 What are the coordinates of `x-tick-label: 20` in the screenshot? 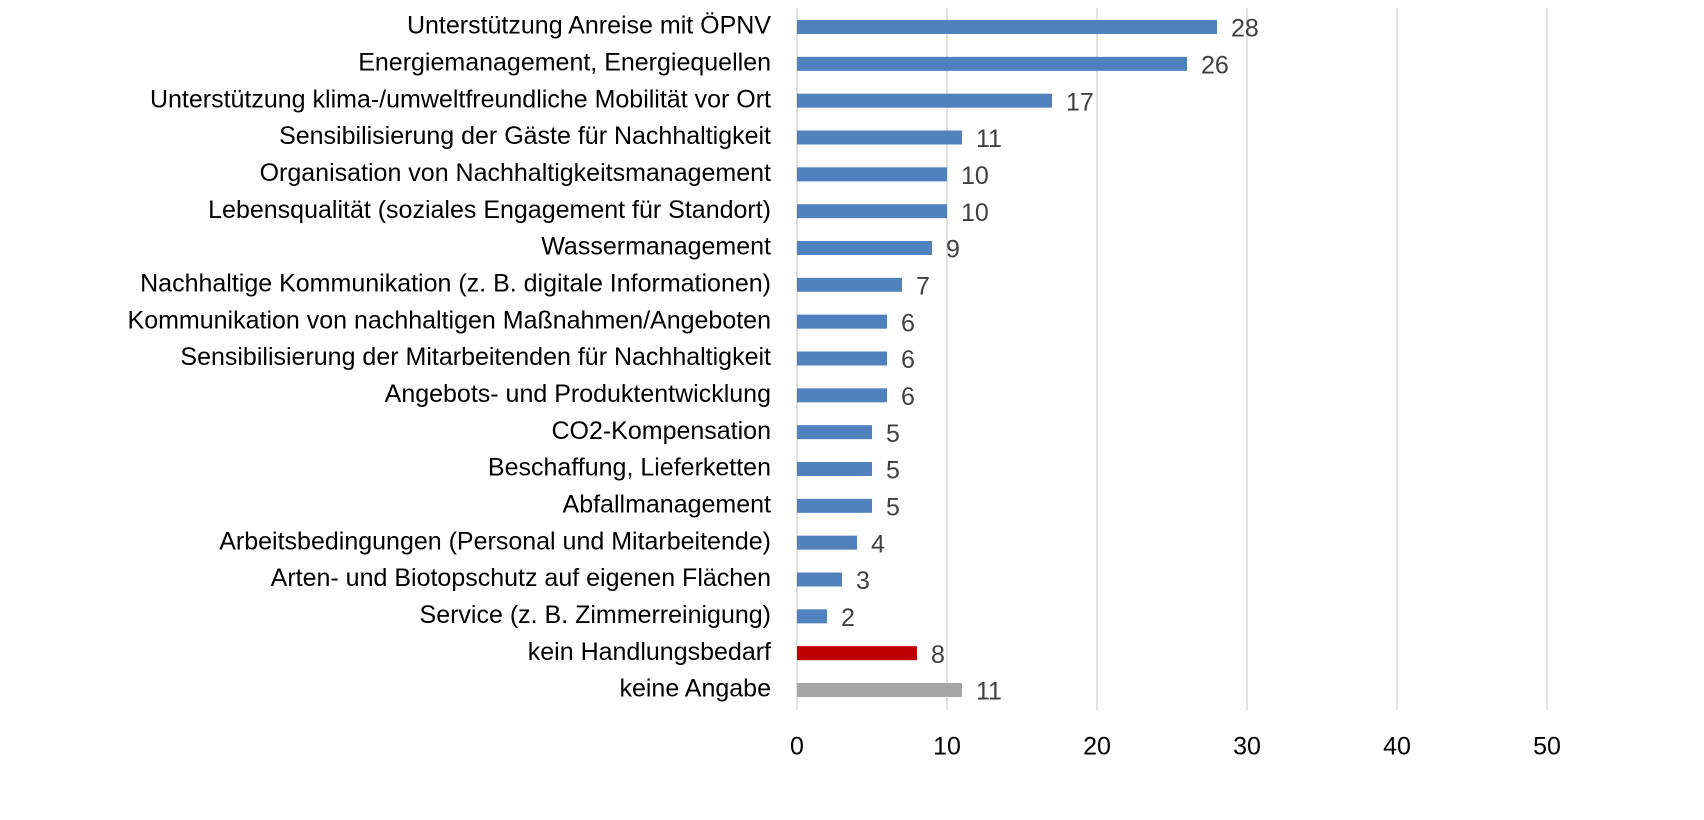 It's located at (1097, 747).